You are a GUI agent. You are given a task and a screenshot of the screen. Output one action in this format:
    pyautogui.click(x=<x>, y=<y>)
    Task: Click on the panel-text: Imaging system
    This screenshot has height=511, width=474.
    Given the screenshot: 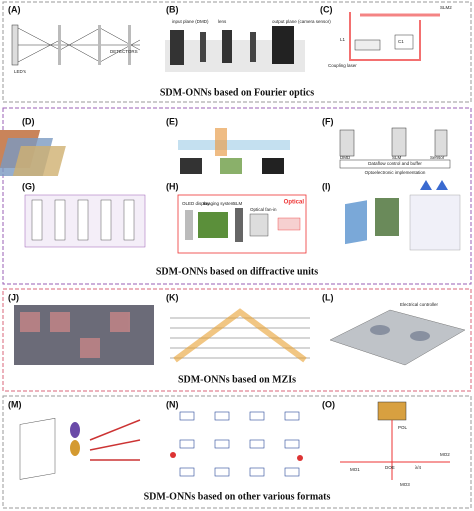 What is the action you would take?
    pyautogui.click(x=219, y=203)
    